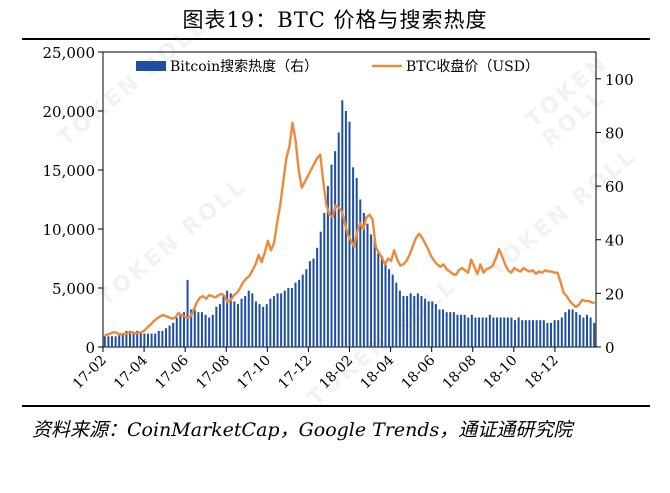 The height and width of the screenshot is (493, 670). What do you see at coordinates (472, 66) in the screenshot?
I see `legend-label-price: BTC收盘价（USD）` at bounding box center [472, 66].